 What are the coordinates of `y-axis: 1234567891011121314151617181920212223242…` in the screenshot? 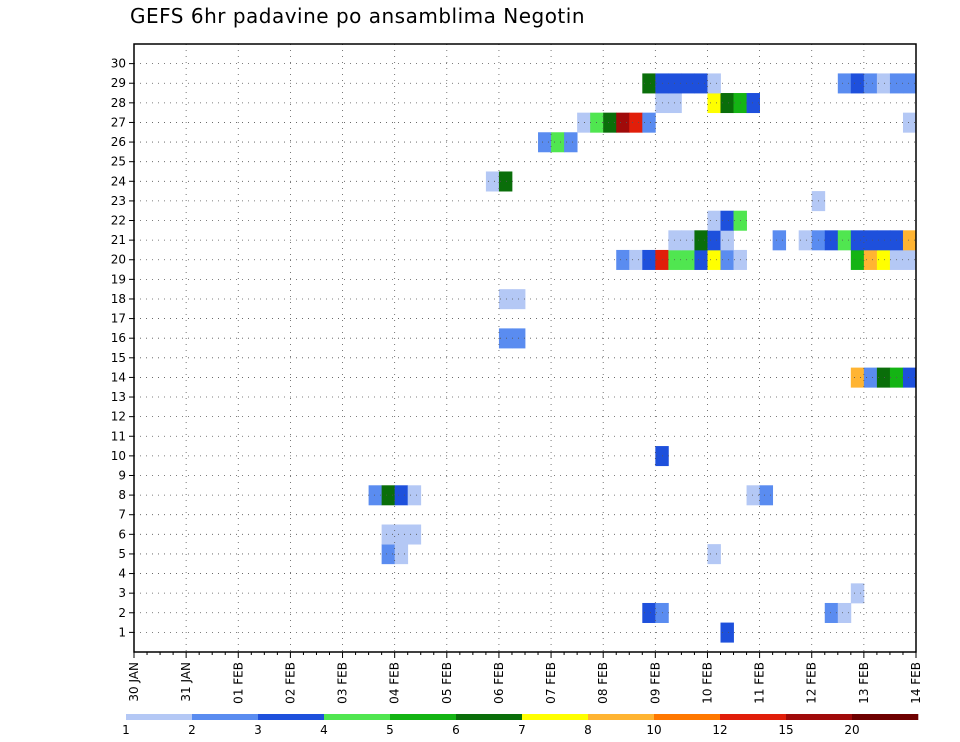 It's located at (122, 348).